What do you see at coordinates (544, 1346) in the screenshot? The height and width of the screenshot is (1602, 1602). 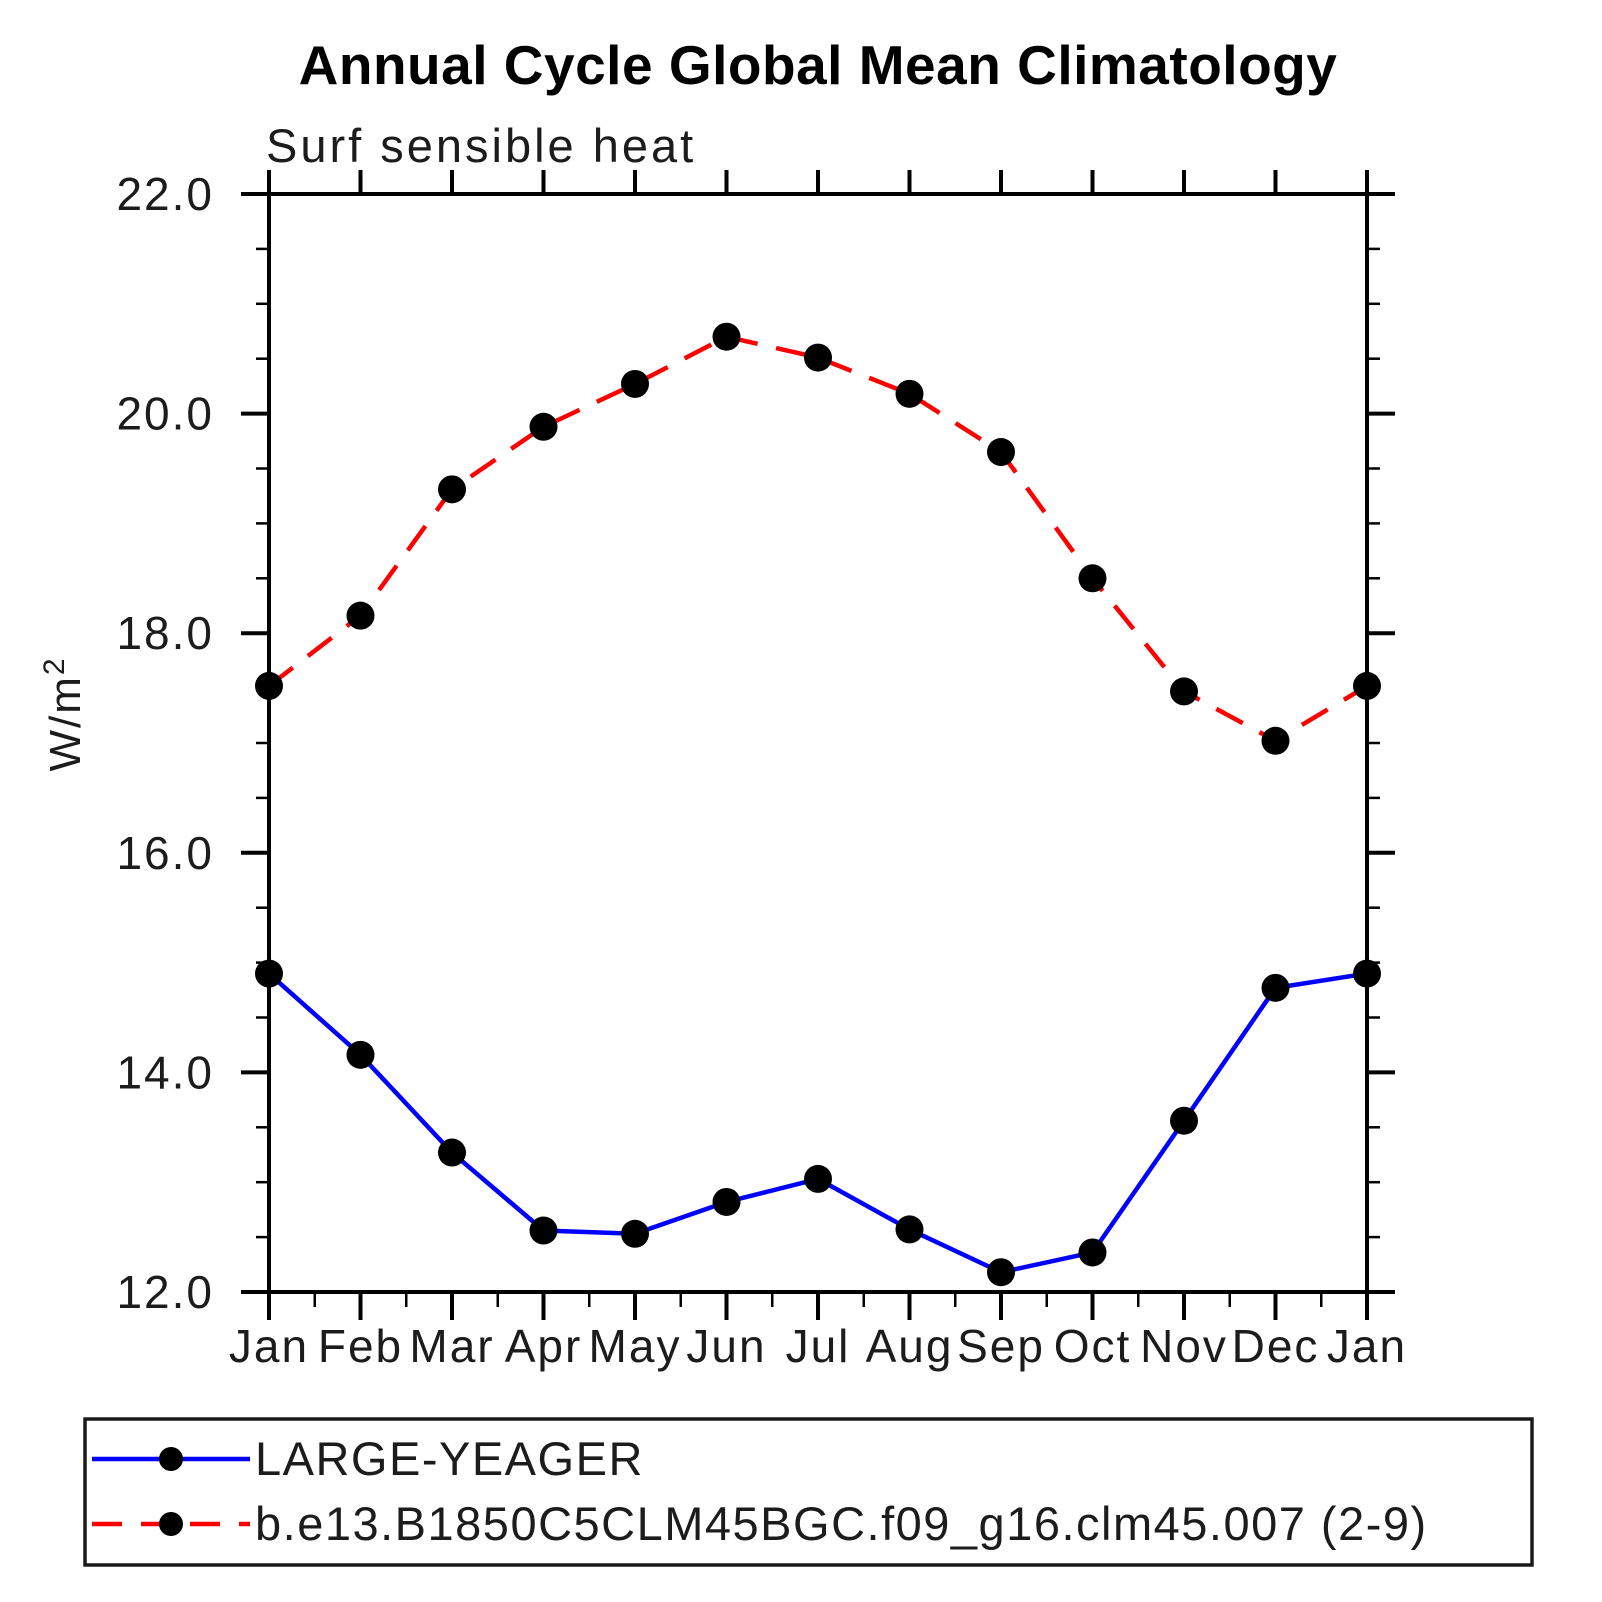 I see `x-tick-label: Apr` at bounding box center [544, 1346].